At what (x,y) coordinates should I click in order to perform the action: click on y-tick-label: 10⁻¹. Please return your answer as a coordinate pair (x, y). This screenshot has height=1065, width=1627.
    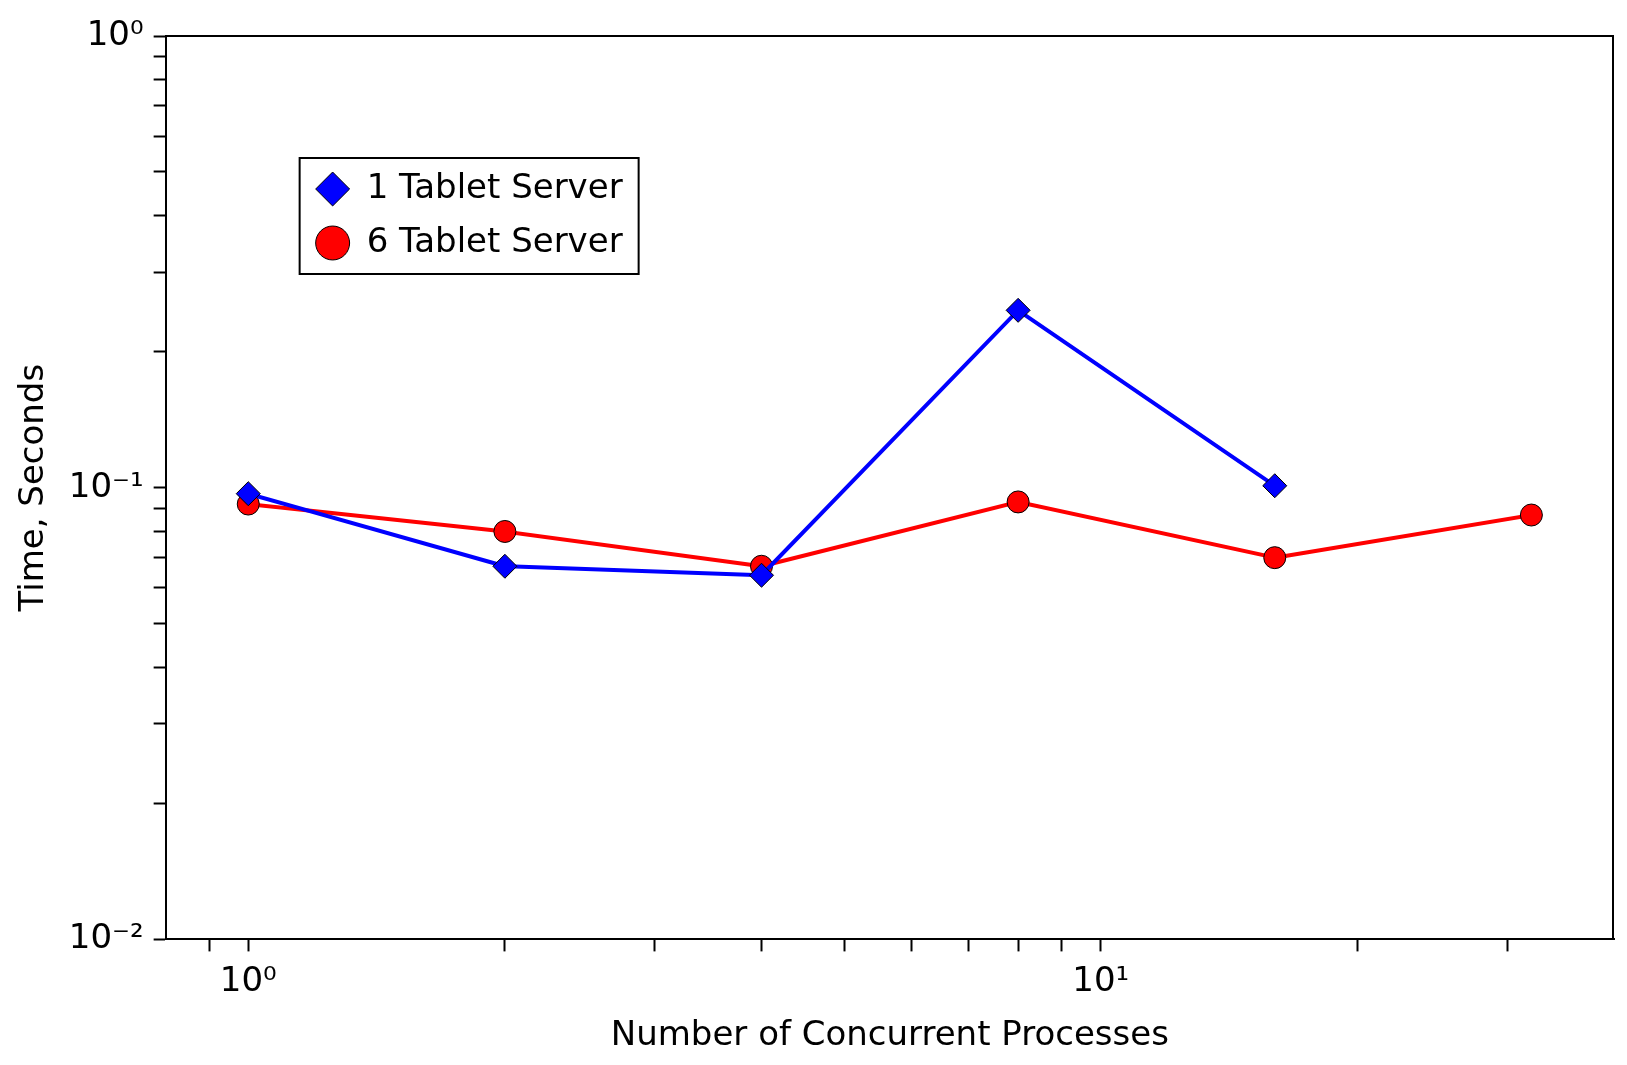
    Looking at the image, I should click on (106, 484).